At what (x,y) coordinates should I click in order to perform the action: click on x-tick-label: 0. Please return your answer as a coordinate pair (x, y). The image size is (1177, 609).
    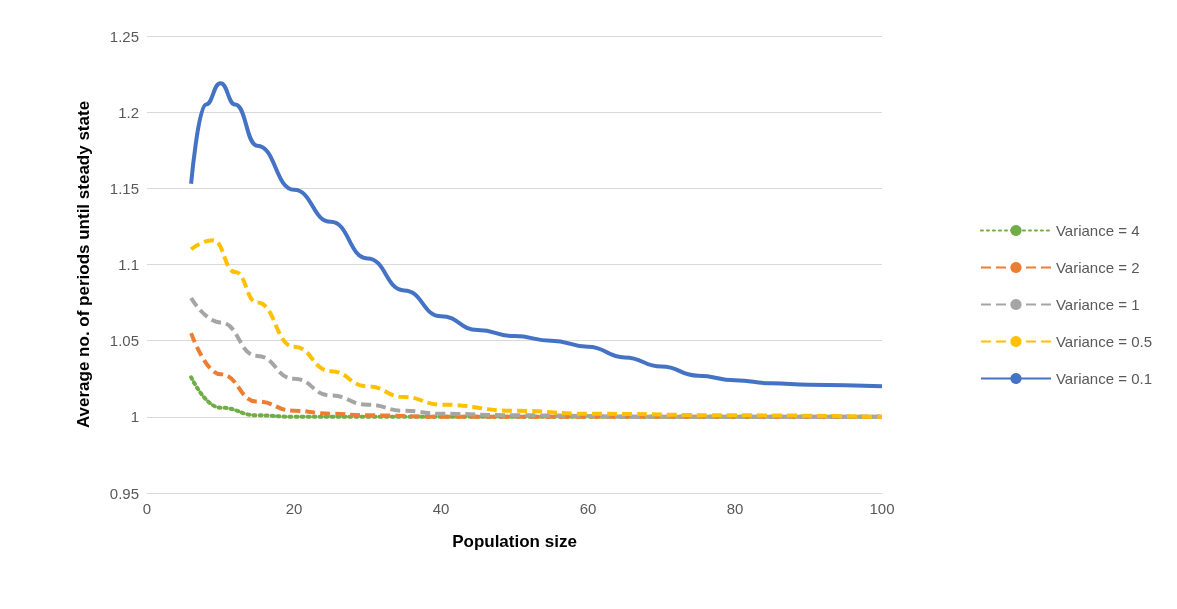
    Looking at the image, I should click on (147, 508).